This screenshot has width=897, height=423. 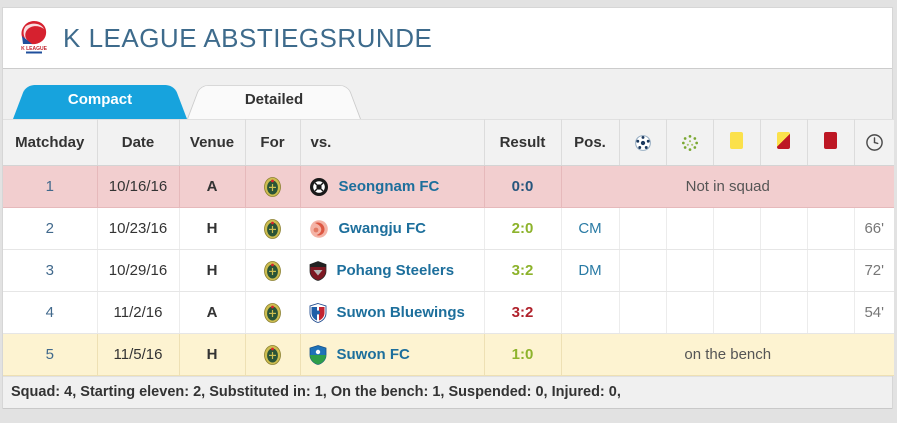 I want to click on result-link: 0:0, so click(x=523, y=186).